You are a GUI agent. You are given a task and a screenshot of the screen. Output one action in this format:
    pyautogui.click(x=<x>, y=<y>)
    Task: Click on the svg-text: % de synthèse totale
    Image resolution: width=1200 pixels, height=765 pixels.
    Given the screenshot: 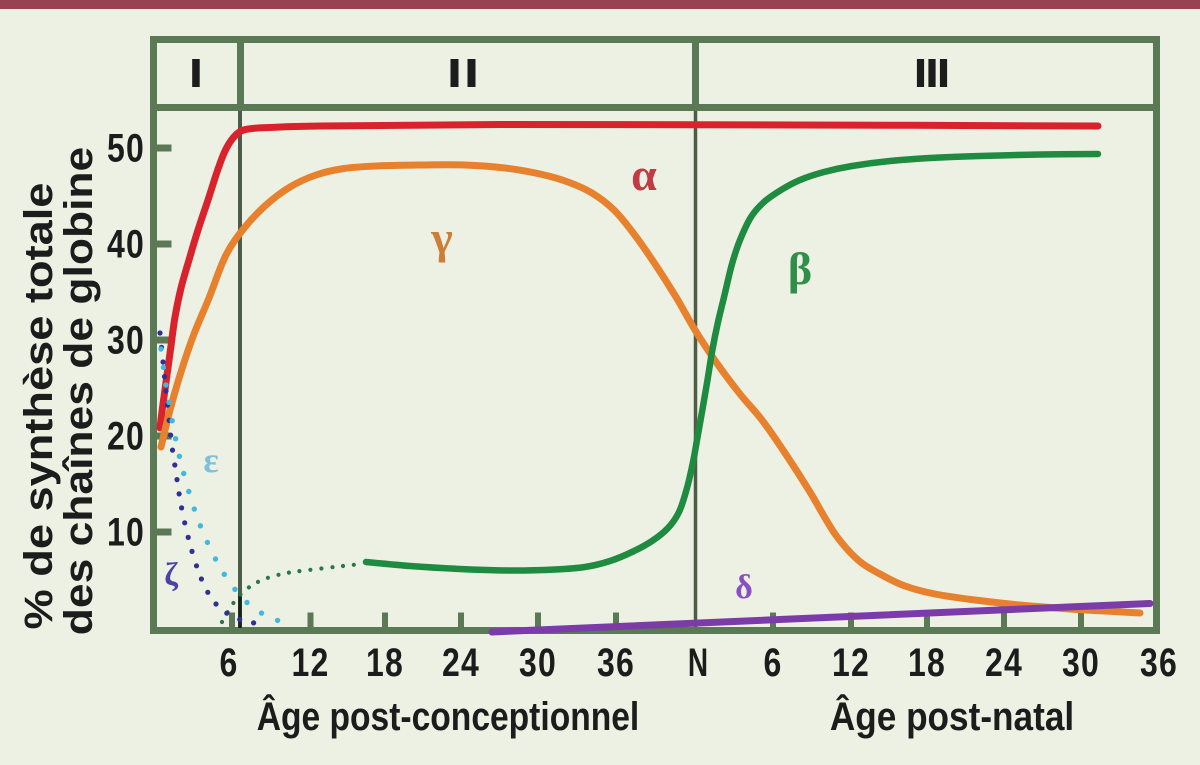 What is the action you would take?
    pyautogui.click(x=38, y=406)
    